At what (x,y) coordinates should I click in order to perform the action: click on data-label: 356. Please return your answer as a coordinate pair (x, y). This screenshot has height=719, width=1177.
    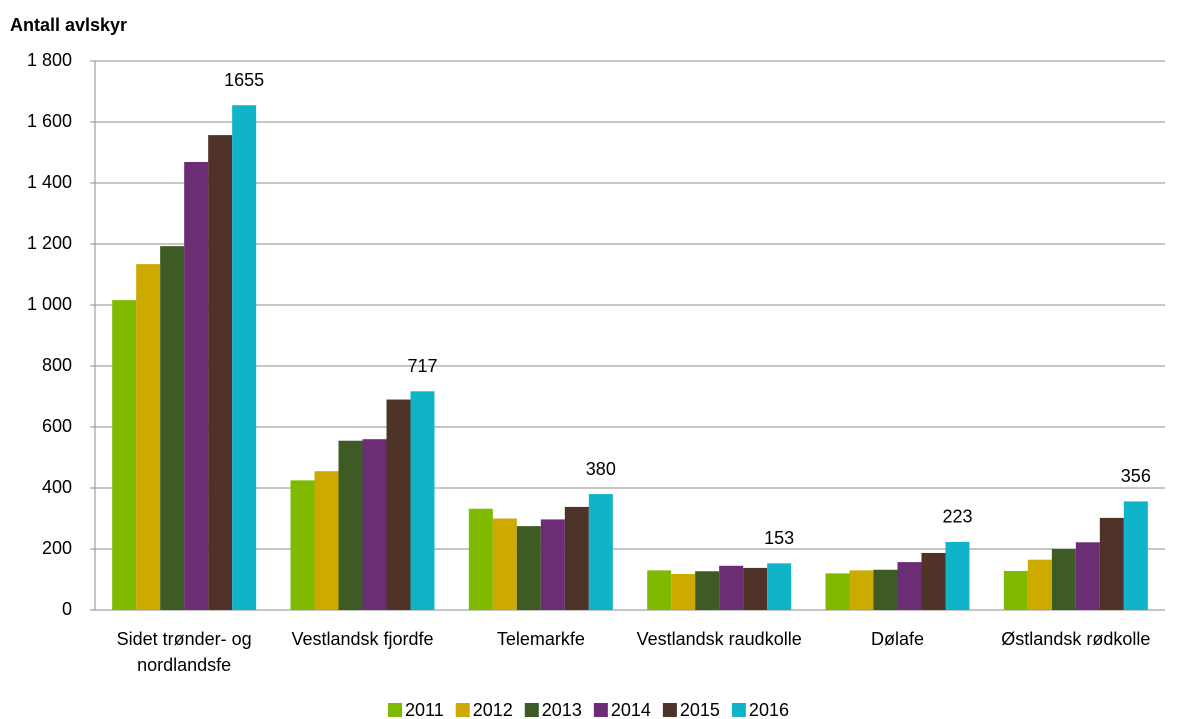
    Looking at the image, I should click on (1136, 476).